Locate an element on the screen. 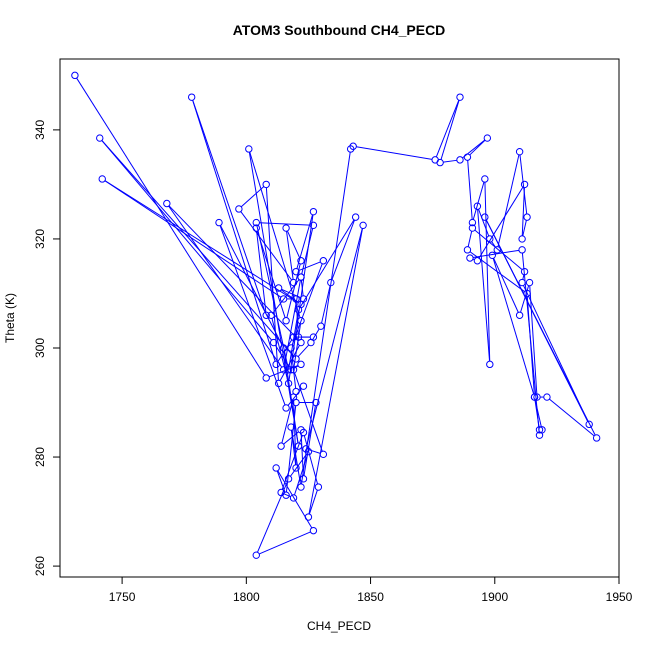 The image size is (650, 650). y-axis: 260 280 300 320 340 is located at coordinates (46, 348).